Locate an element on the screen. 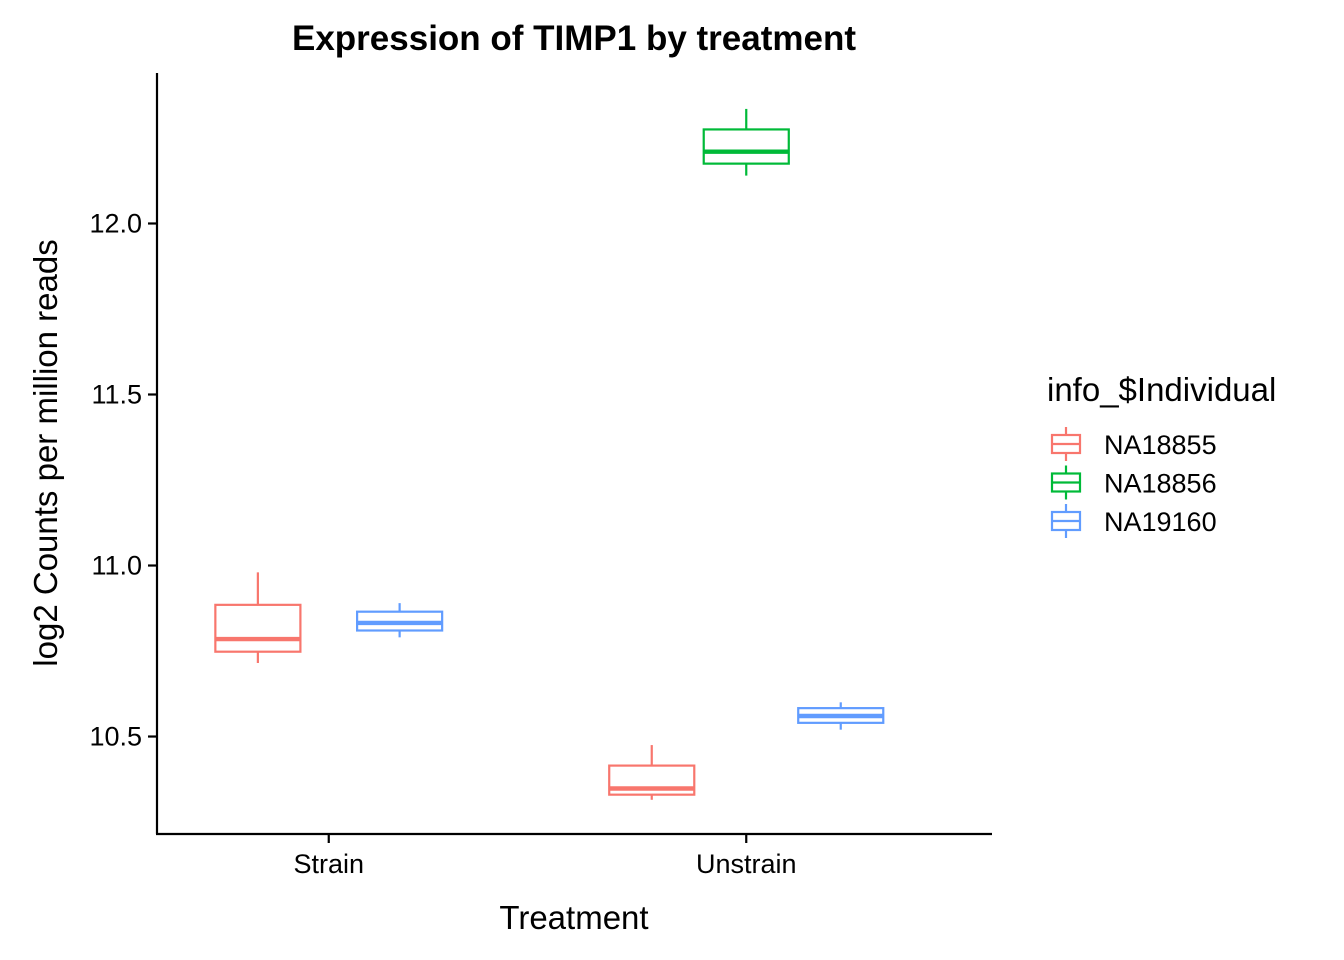 This screenshot has width=1344, height=960. box-NA18855-Strain is located at coordinates (258, 617).